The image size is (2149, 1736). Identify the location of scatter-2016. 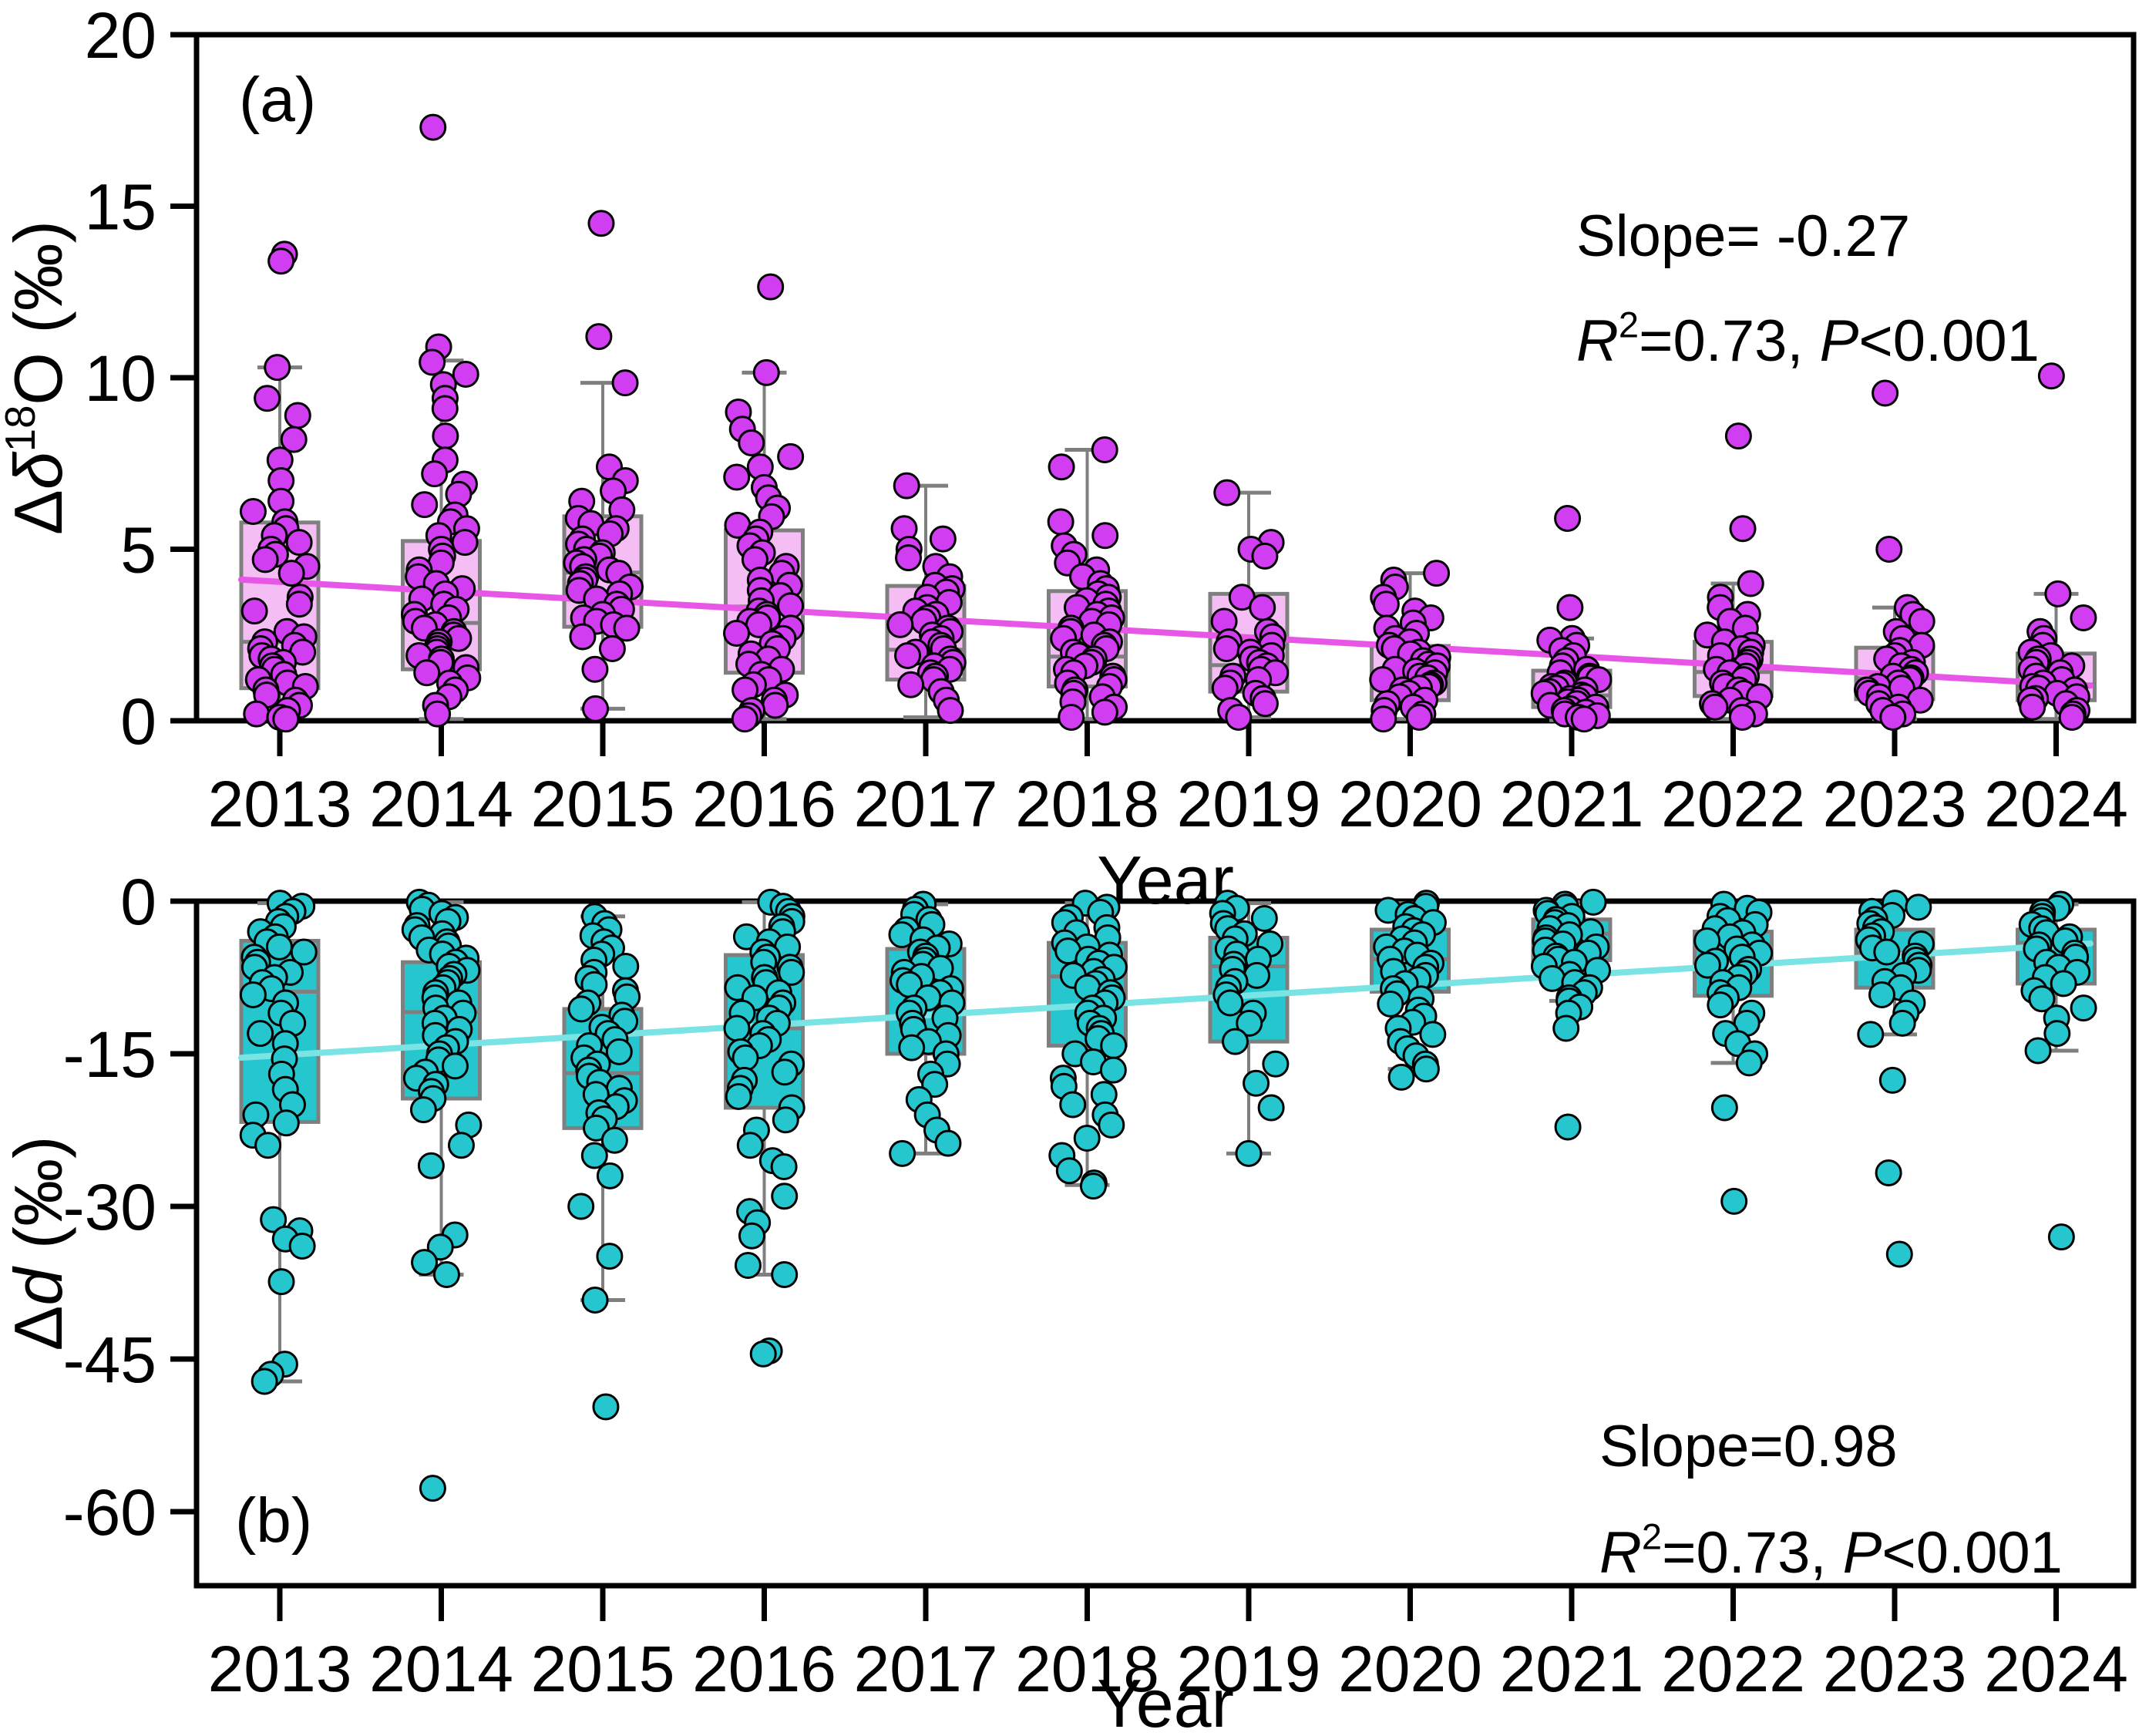
(764, 503).